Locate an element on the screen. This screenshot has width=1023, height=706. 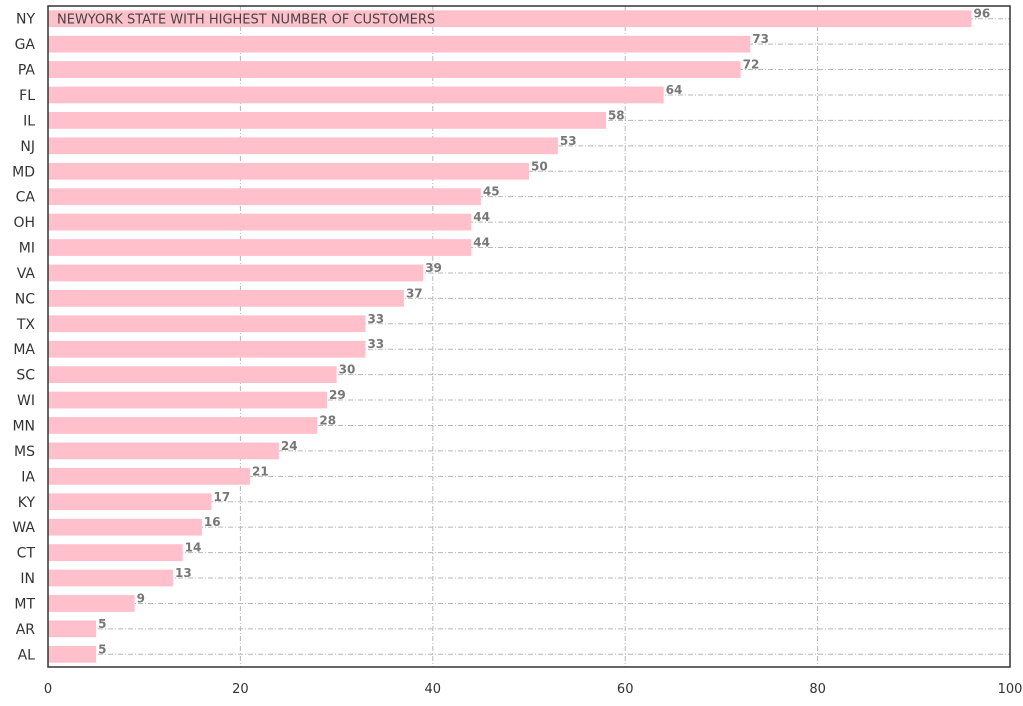
value-label-mi: 44 is located at coordinates (481, 243).